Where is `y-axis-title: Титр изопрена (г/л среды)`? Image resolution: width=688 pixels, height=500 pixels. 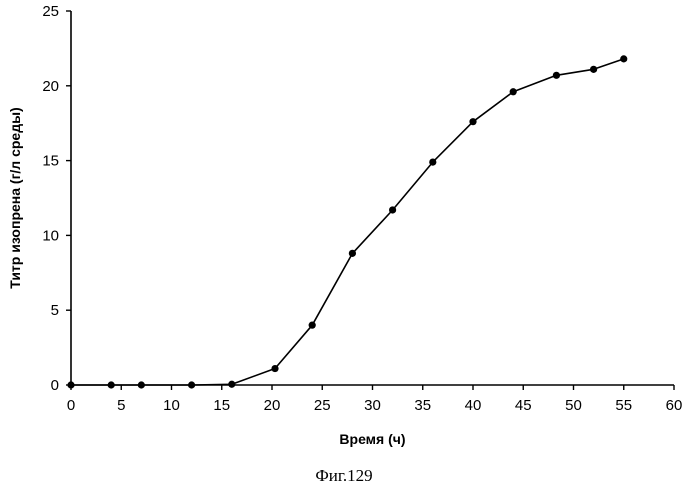 y-axis-title: Титр изопрена (г/л среды) is located at coordinates (15, 197).